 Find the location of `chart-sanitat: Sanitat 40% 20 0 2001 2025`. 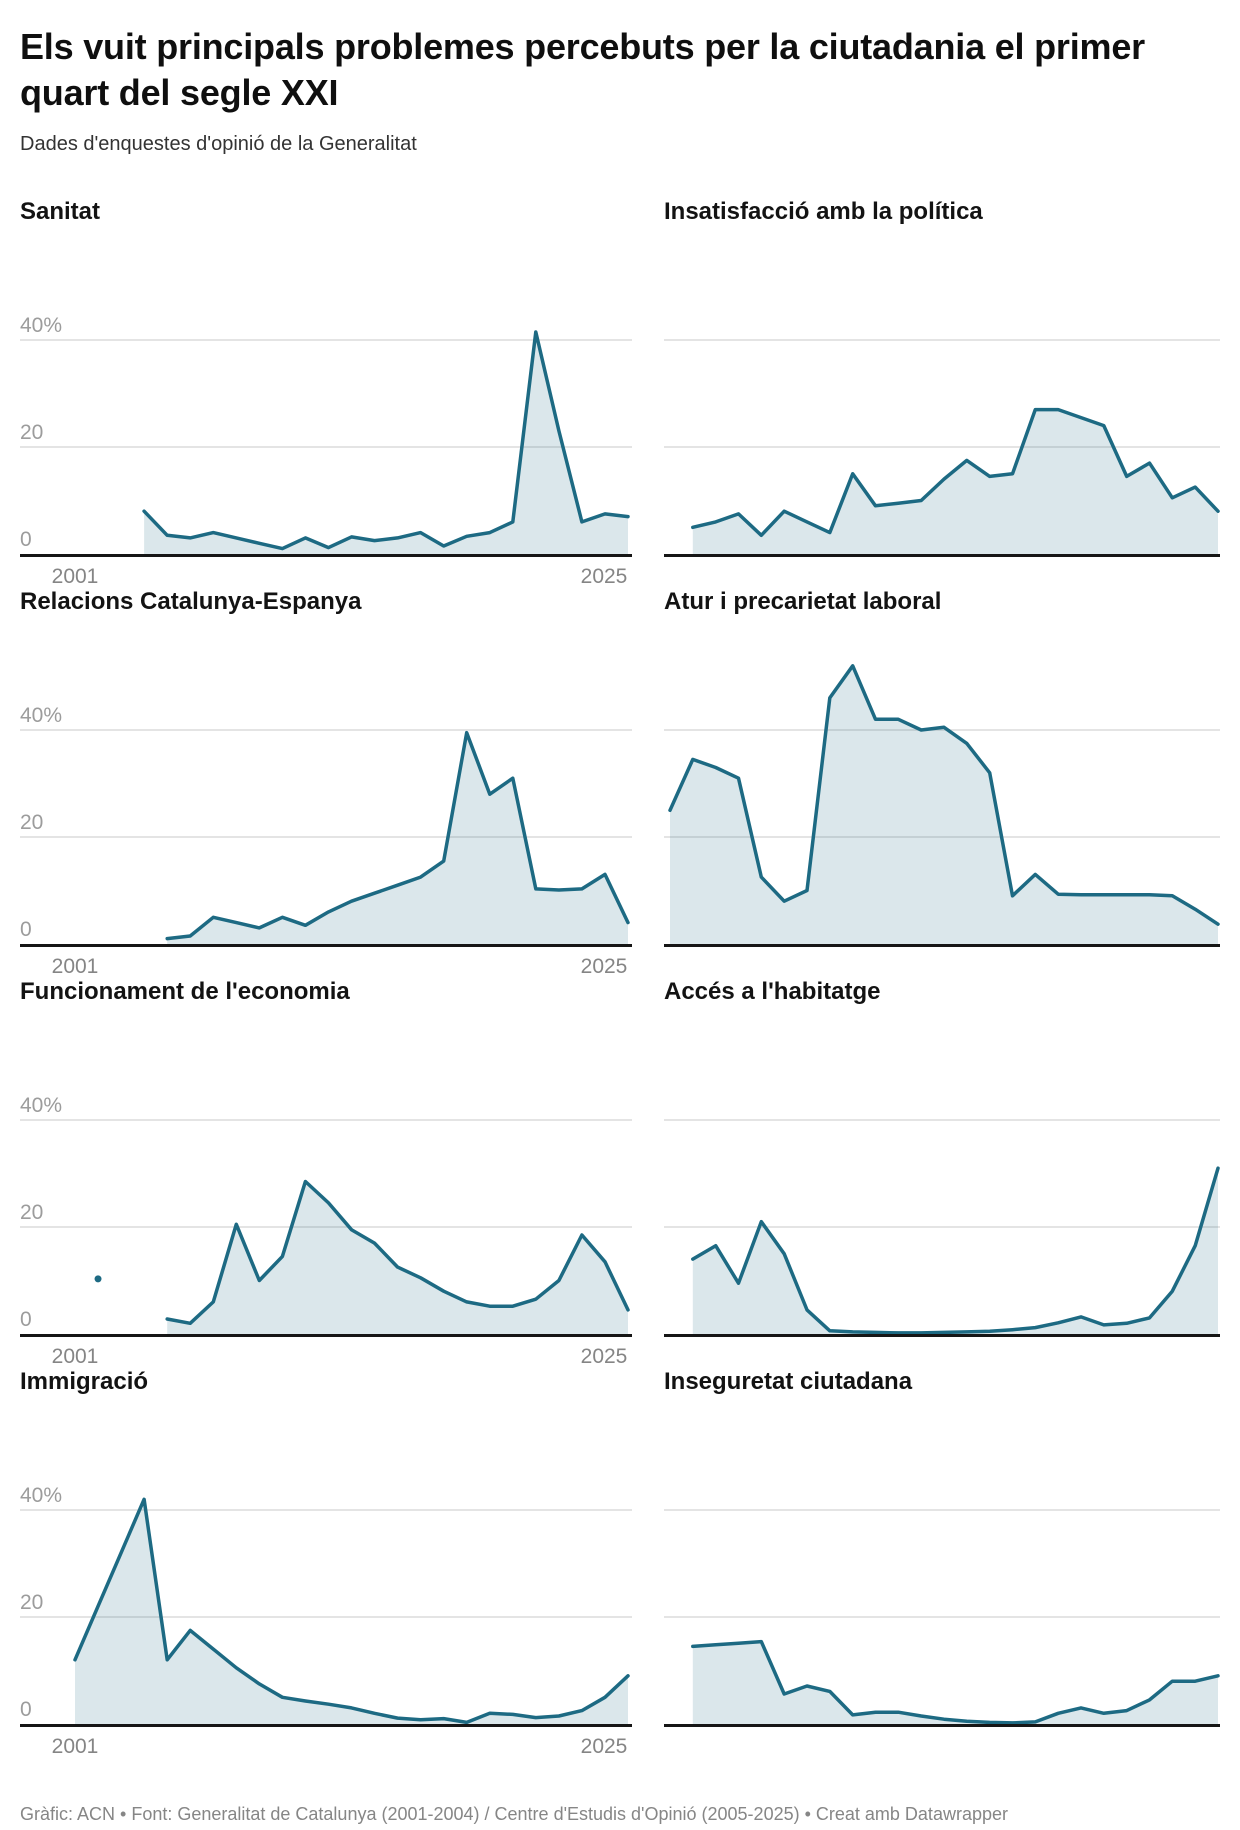

chart-sanitat: Sanitat 40% 20 0 2001 2025 is located at coordinates (326, 393).